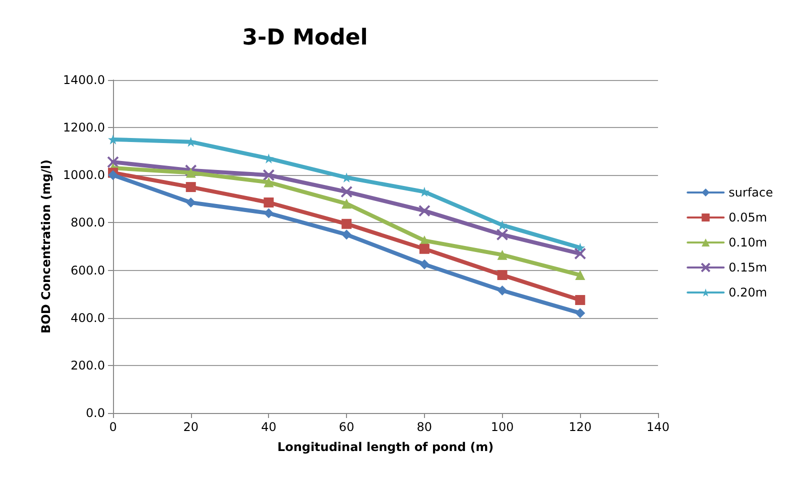 This screenshot has width=788, height=485. What do you see at coordinates (748, 243) in the screenshot?
I see `legend-label: 0.10m` at bounding box center [748, 243].